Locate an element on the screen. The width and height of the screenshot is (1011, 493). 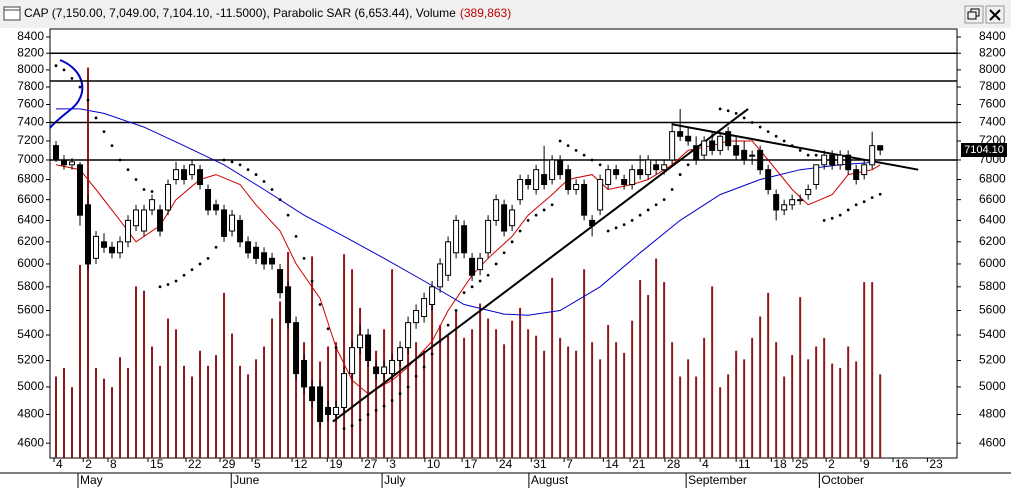
close-button is located at coordinates (995, 14).